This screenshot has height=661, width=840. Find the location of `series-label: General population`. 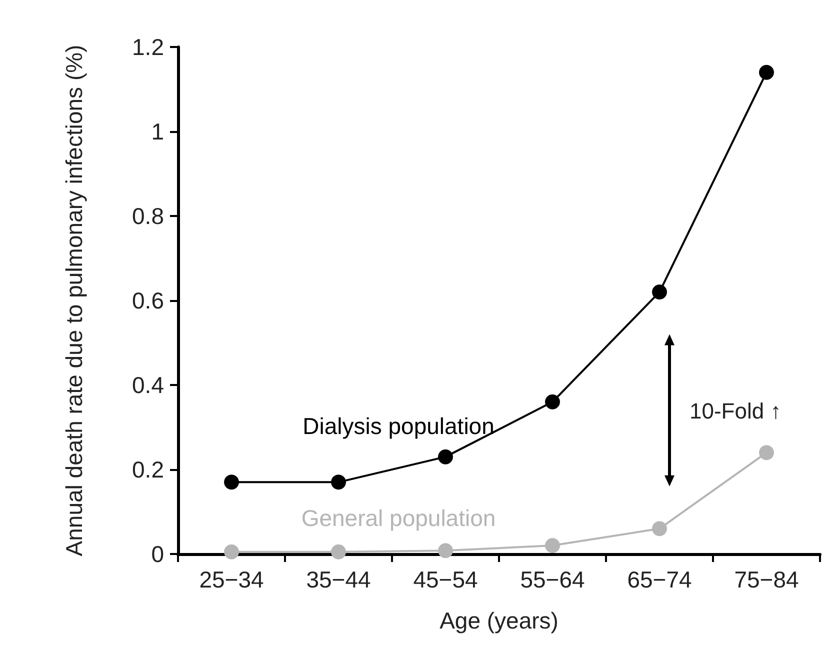

series-label: General population is located at coordinates (398, 517).